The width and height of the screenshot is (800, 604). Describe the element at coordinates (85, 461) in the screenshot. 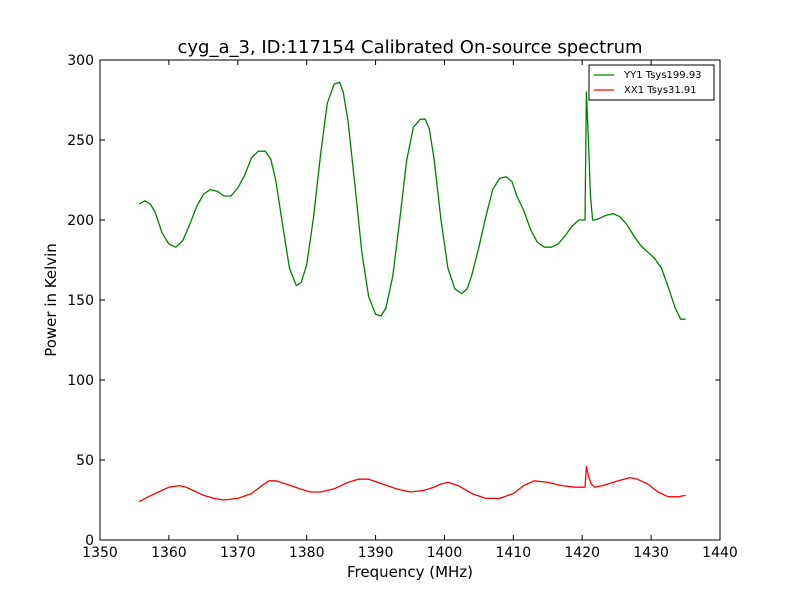

I see `y-tick-label: 50` at that location.